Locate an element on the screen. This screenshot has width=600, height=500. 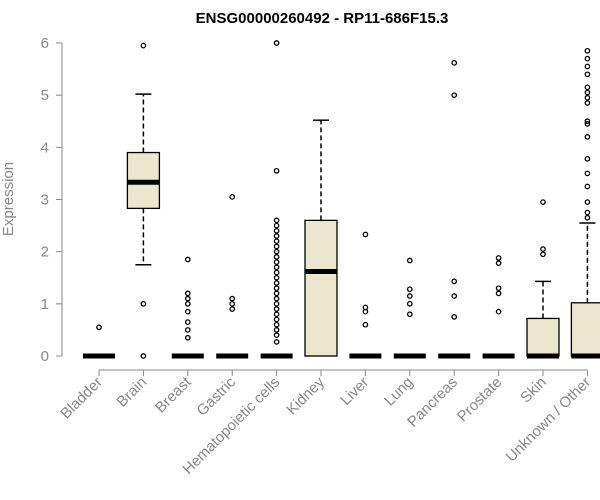
x-tick-label: Bladder is located at coordinates (81, 398).